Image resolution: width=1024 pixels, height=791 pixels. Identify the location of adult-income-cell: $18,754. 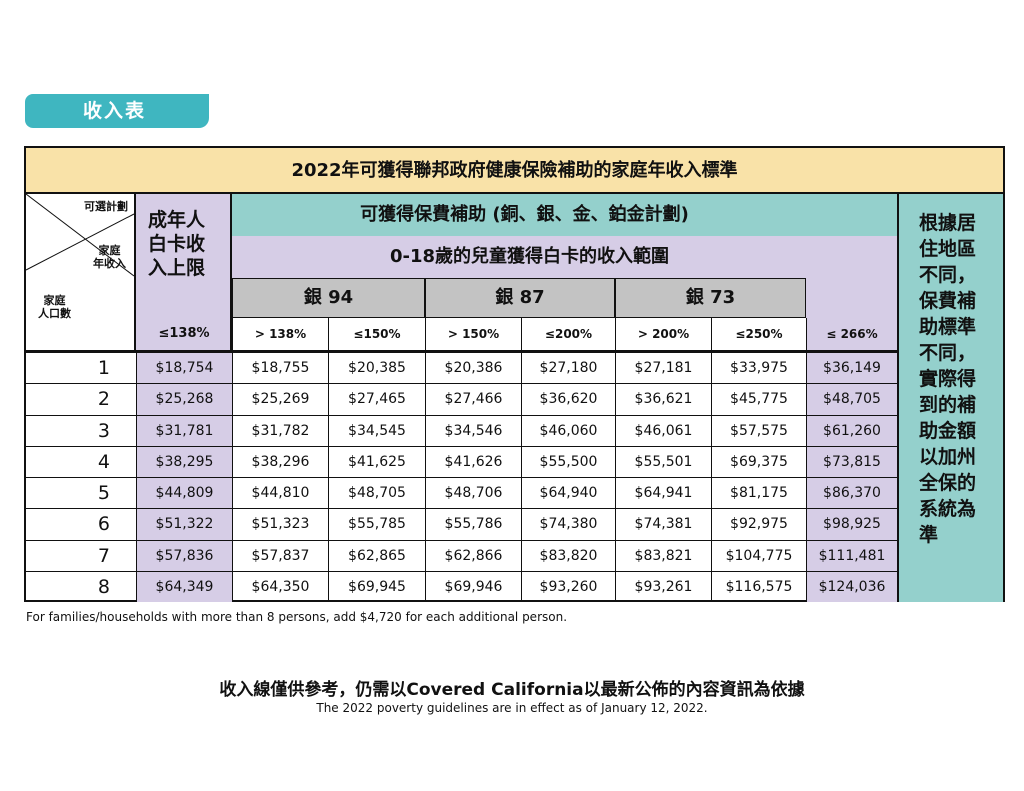
(184, 368).